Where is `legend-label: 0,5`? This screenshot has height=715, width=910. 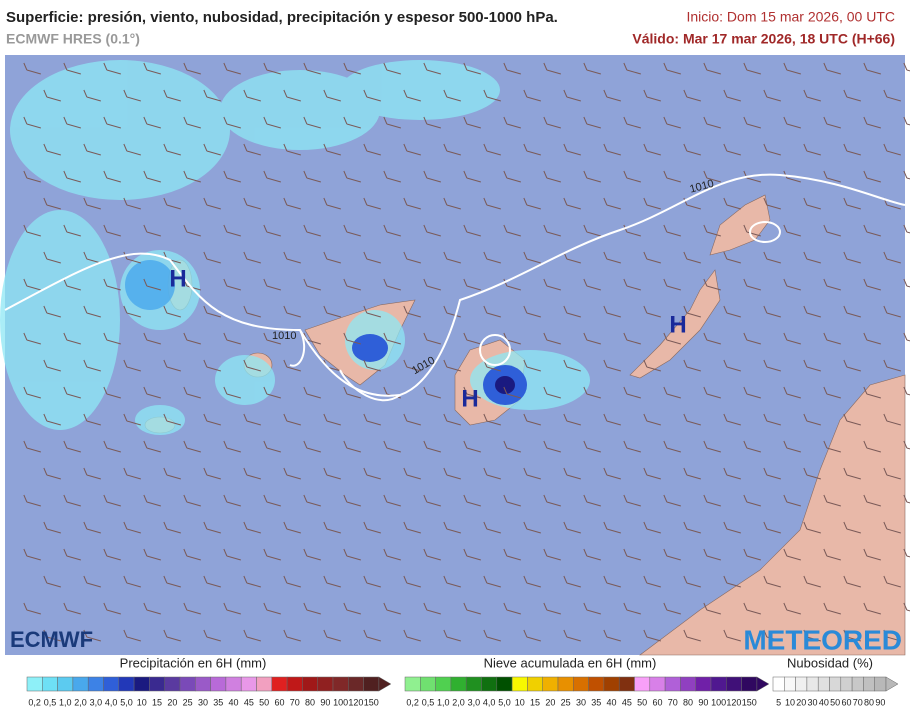 legend-label: 0,5 is located at coordinates (50, 702).